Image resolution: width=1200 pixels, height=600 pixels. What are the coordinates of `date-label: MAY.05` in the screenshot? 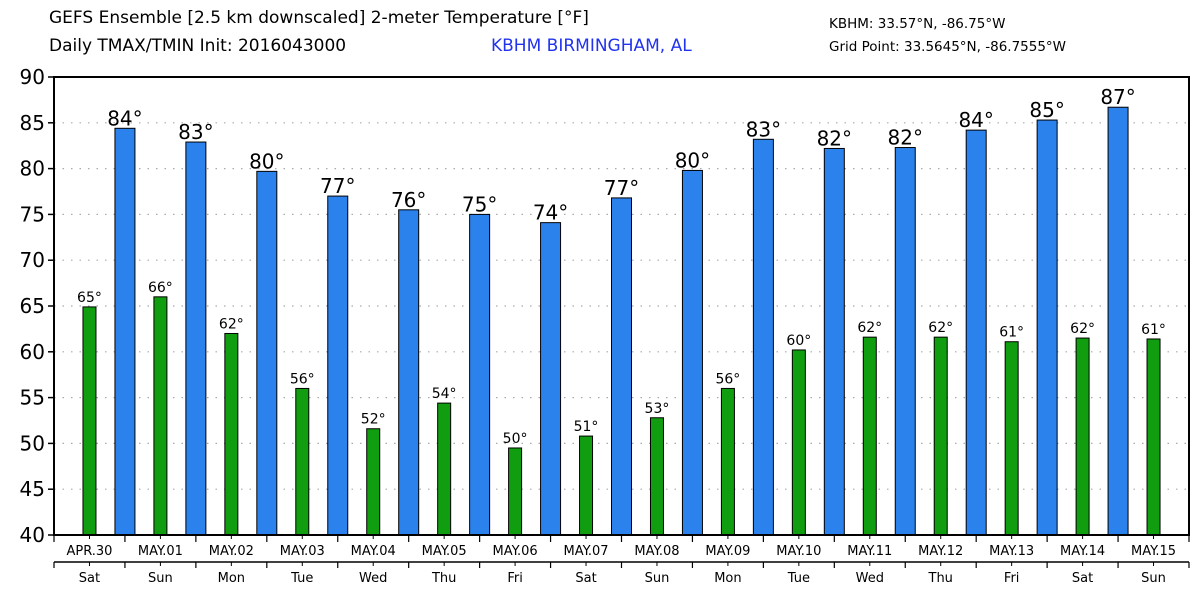 It's located at (444, 551).